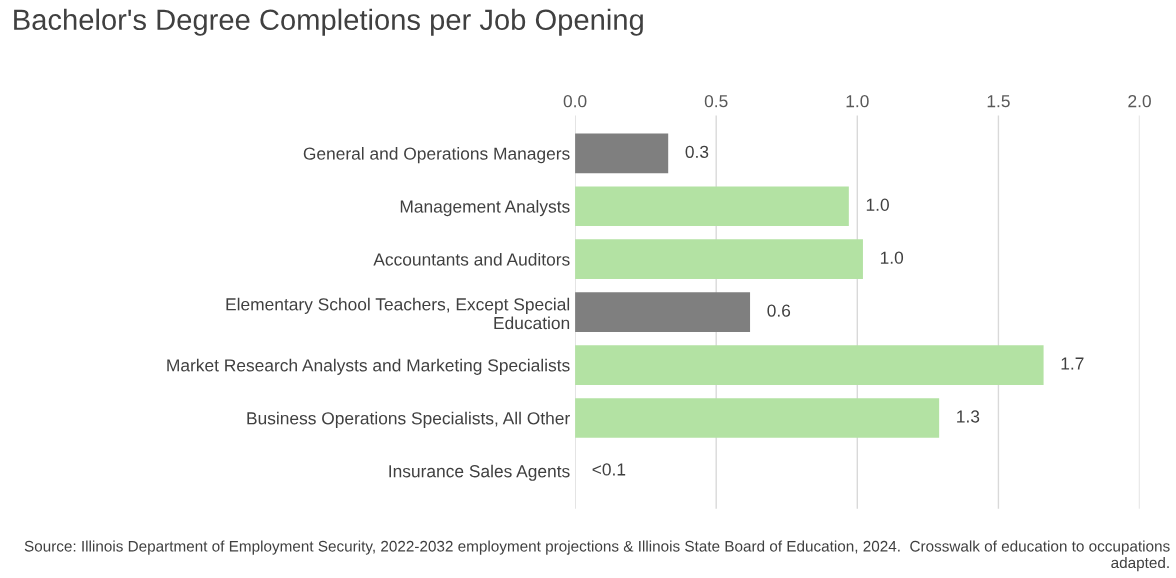 This screenshot has width=1176, height=578. What do you see at coordinates (436, 155) in the screenshot?
I see `y-tick-label: General and Operations Managers` at bounding box center [436, 155].